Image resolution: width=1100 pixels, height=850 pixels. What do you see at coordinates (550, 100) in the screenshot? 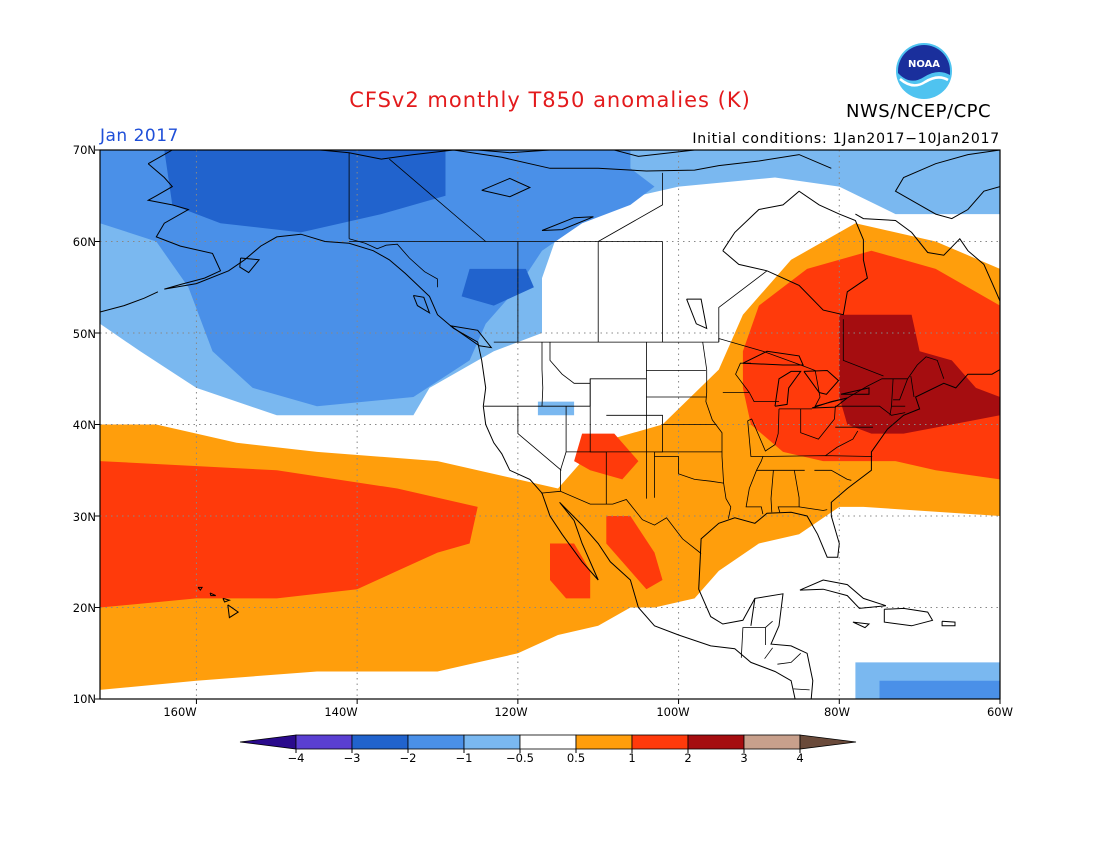
I see `map-title: CFSv2 monthly T850 anomalies (K)` at bounding box center [550, 100].